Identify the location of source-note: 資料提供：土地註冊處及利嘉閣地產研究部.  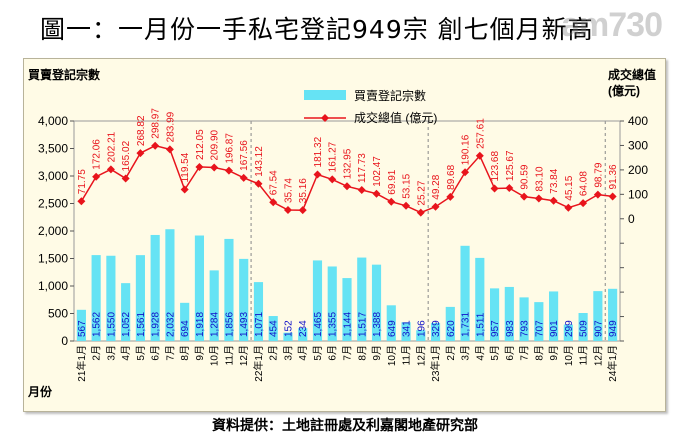
(345, 426).